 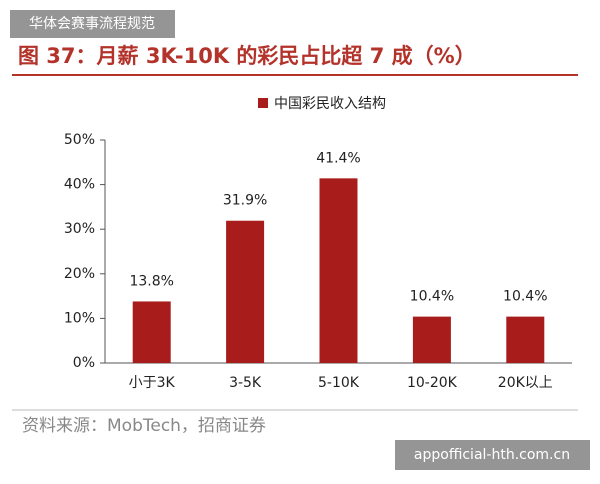 What do you see at coordinates (79, 229) in the screenshot?
I see `y-tick-label: 30%` at bounding box center [79, 229].